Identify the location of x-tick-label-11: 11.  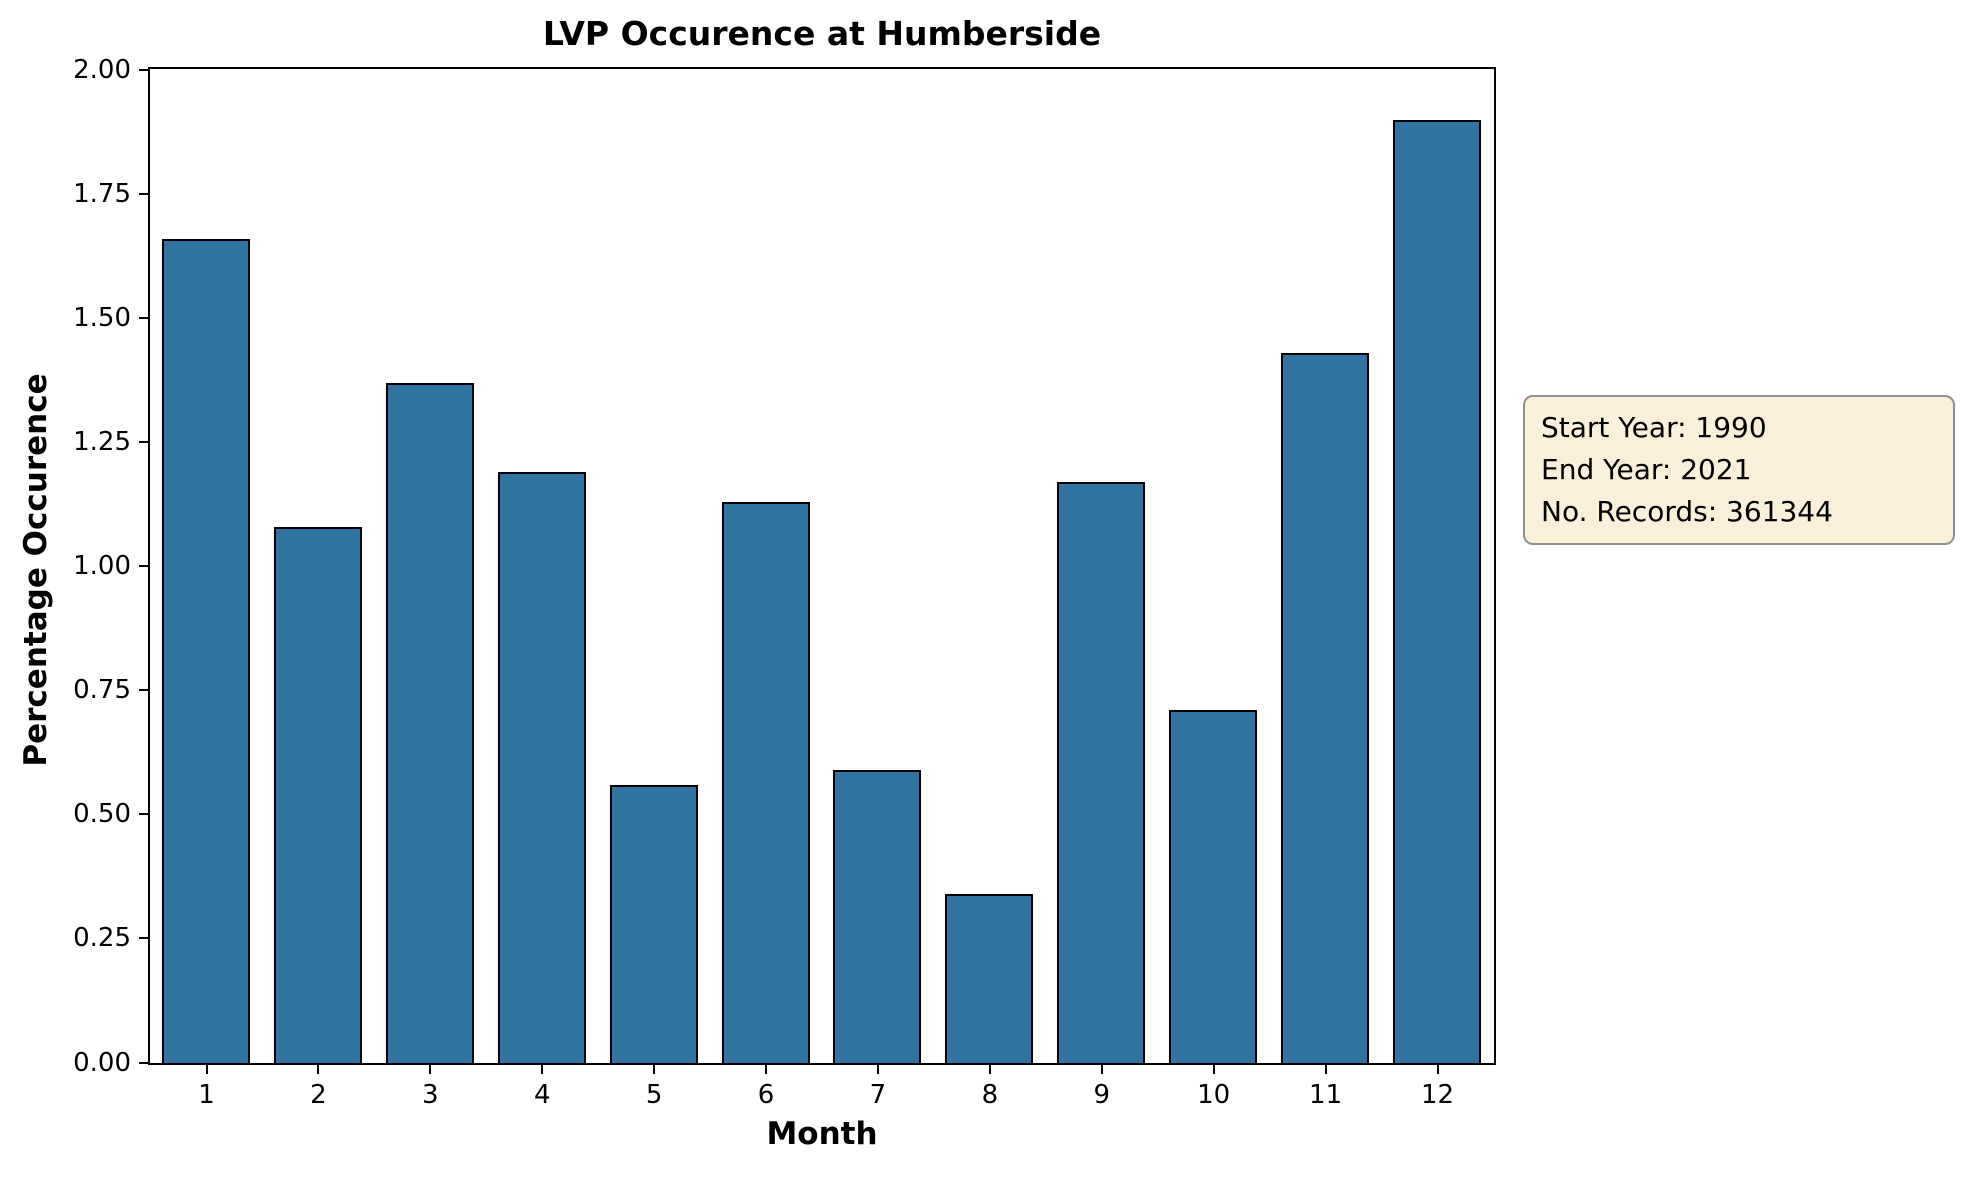
(1326, 1095).